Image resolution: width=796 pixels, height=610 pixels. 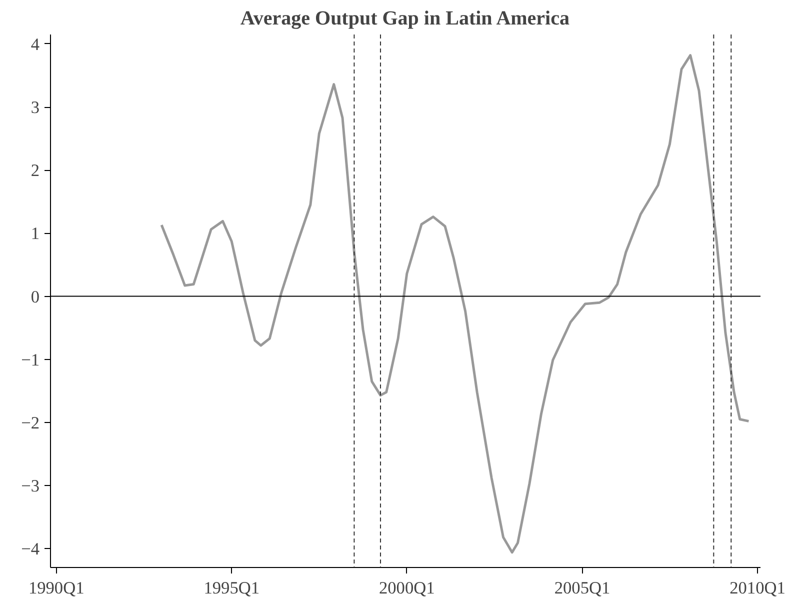 What do you see at coordinates (758, 588) in the screenshot?
I see `x-tick-label: 2010Q1` at bounding box center [758, 588].